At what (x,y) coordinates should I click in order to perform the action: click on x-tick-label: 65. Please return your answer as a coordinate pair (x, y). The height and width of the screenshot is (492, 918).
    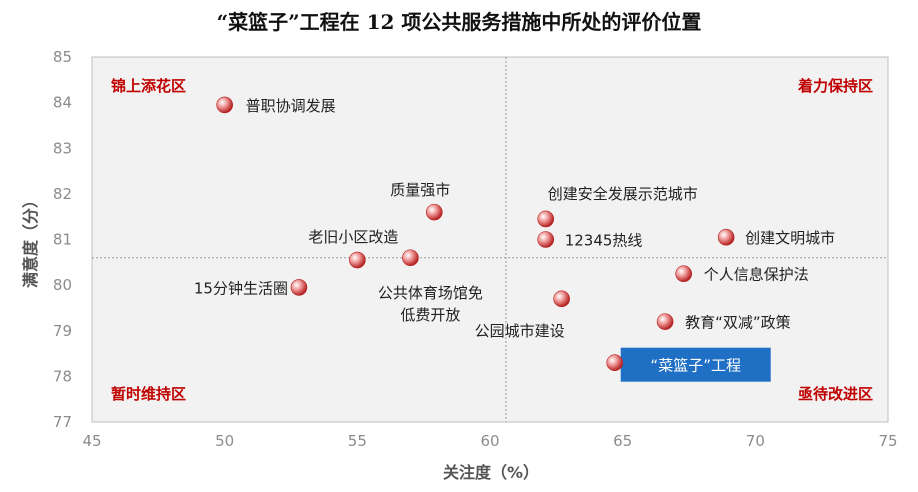
    Looking at the image, I should click on (622, 441).